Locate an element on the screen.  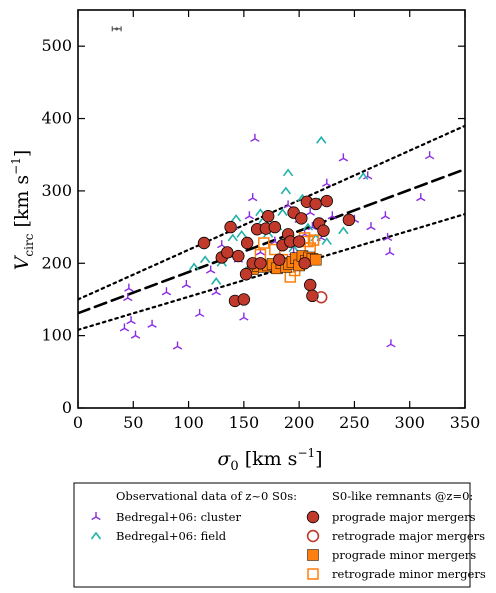
legend-marker-circle-open is located at coordinates (313, 536).